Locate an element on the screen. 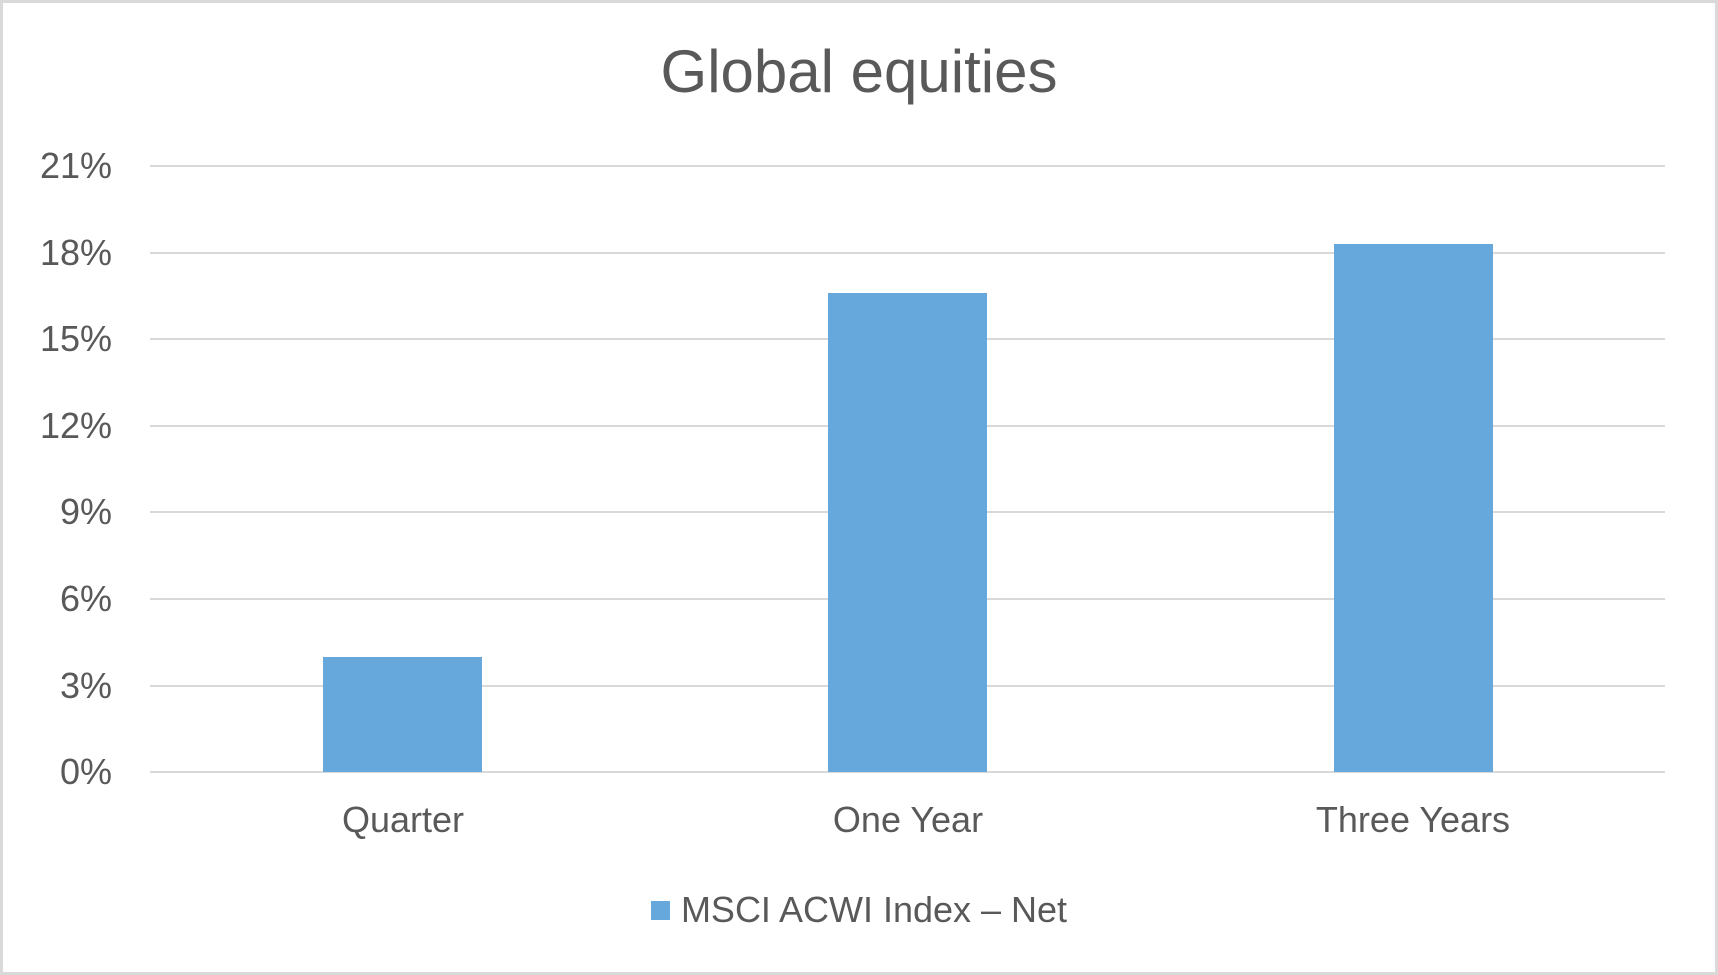 The width and height of the screenshot is (1718, 975). x-tick-label: Three Years is located at coordinates (1413, 819).